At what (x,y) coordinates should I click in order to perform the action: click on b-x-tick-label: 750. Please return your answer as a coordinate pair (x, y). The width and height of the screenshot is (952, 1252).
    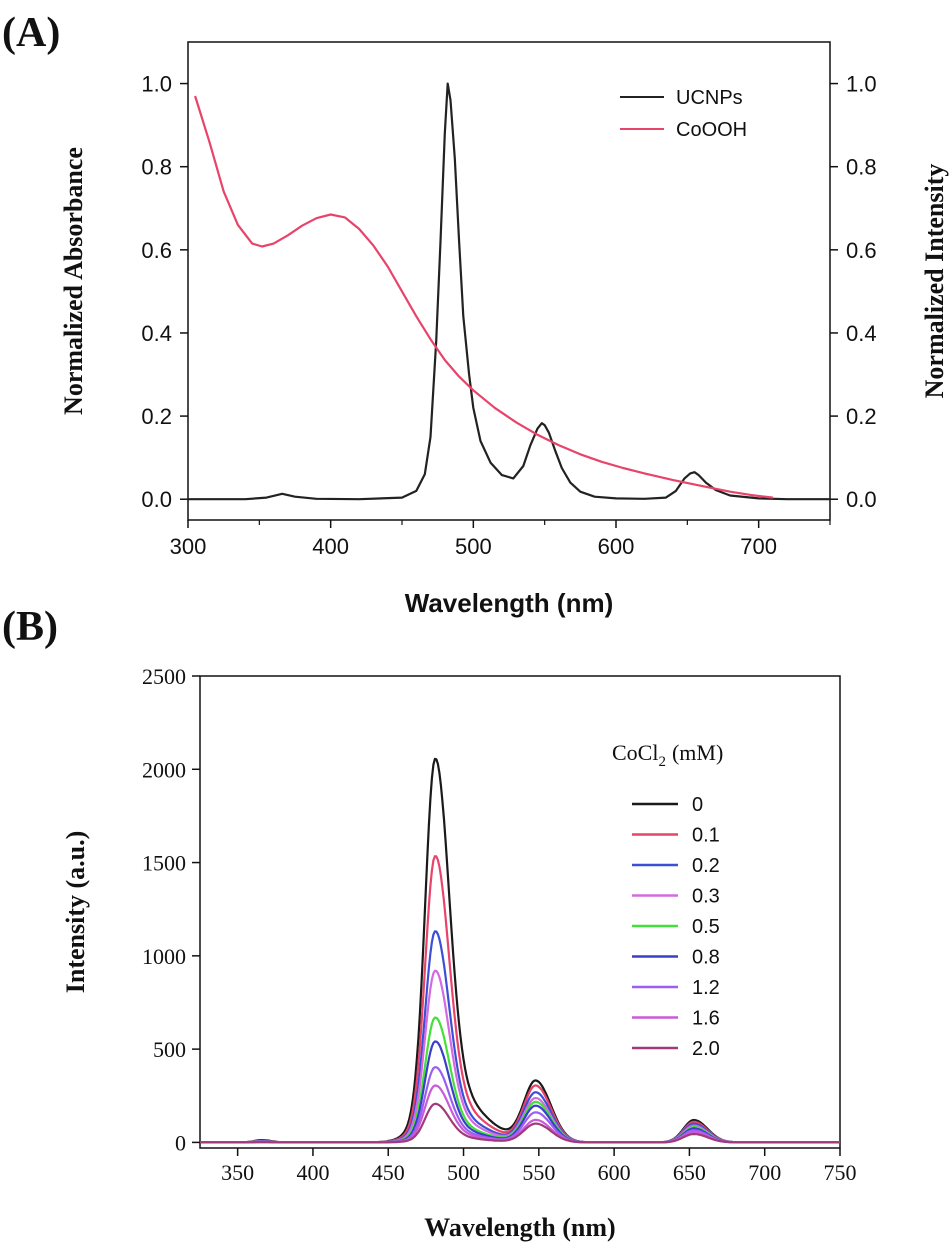
    Looking at the image, I should click on (840, 1172).